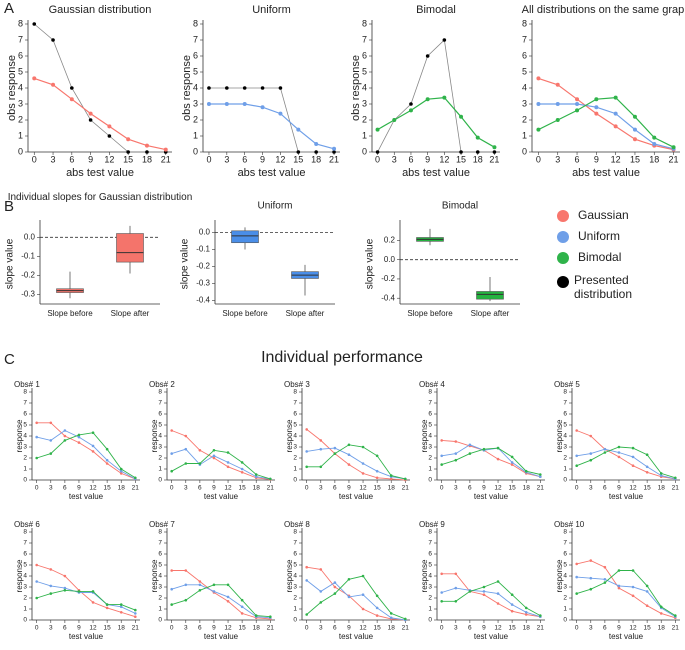 This screenshot has height=650, width=685. Describe the element at coordinates (243, 488) in the screenshot. I see `x-tick-label: 15` at that location.